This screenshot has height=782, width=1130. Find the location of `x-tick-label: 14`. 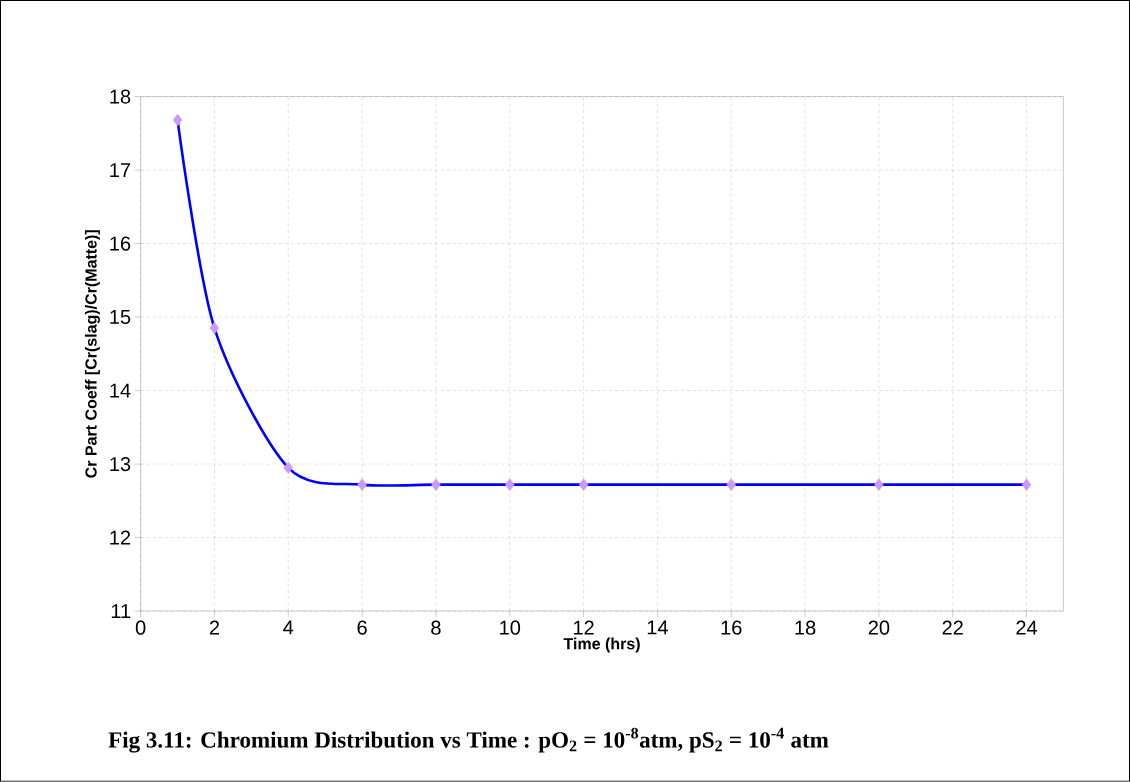

x-tick-label: 14 is located at coordinates (657, 627).